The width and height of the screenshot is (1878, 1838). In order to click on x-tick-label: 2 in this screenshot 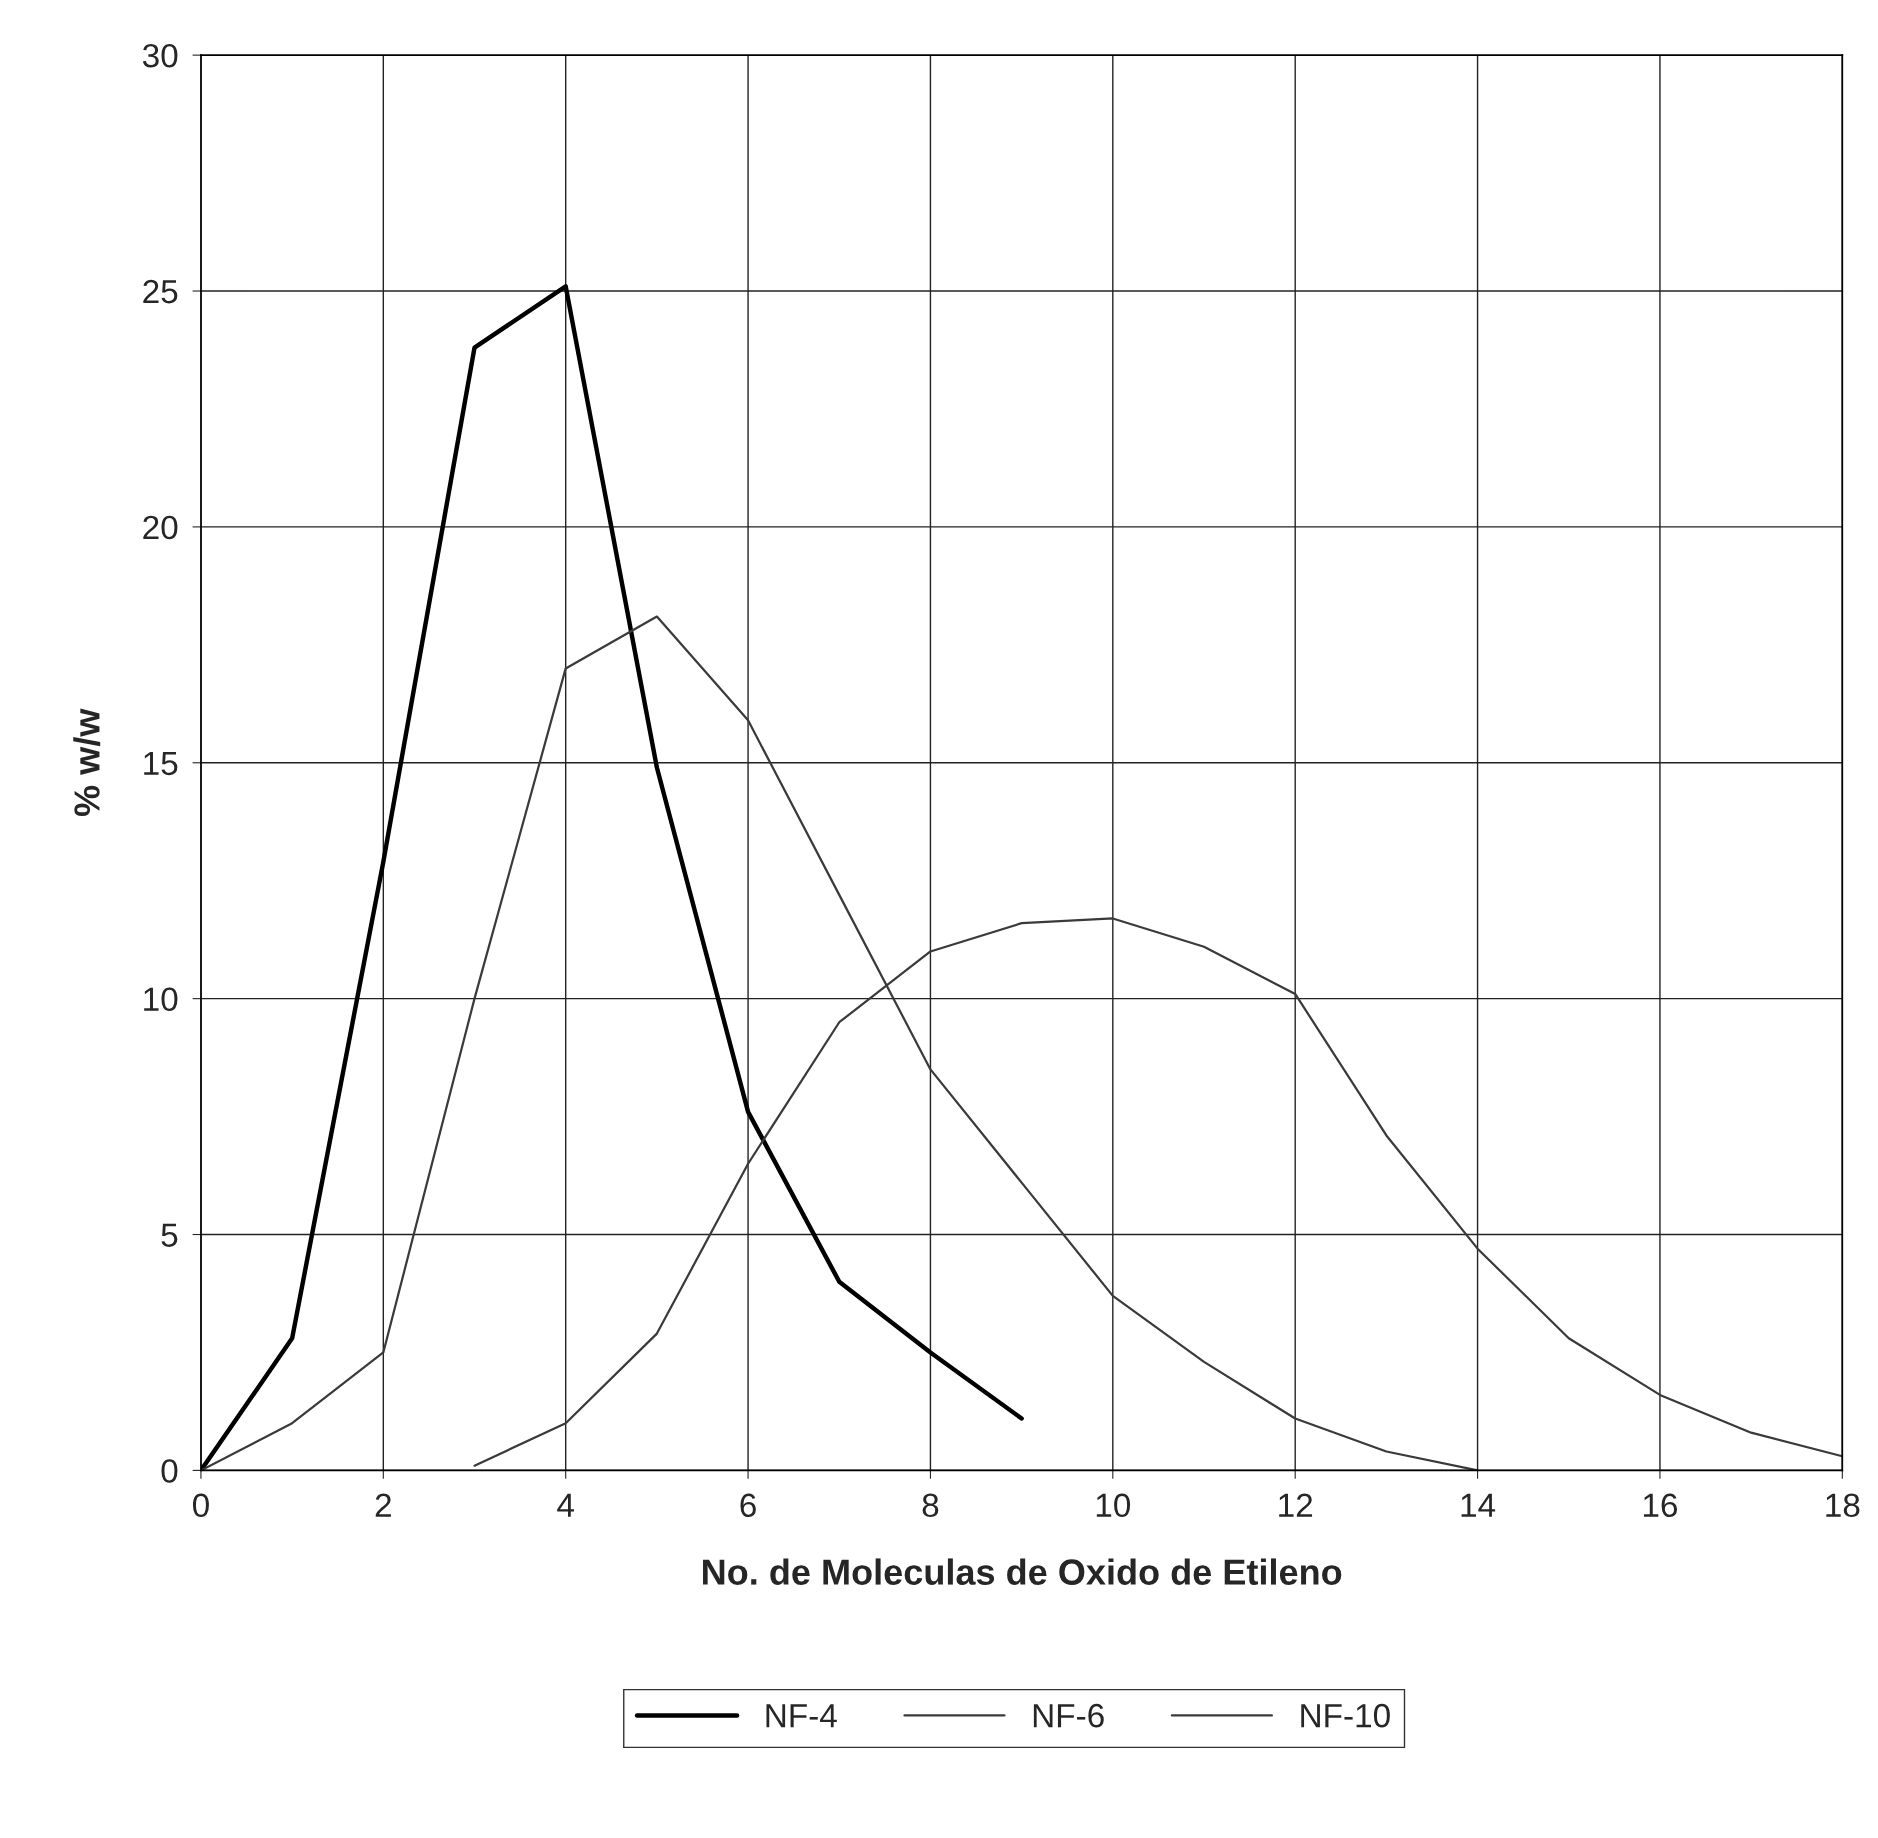, I will do `click(383, 1505)`.